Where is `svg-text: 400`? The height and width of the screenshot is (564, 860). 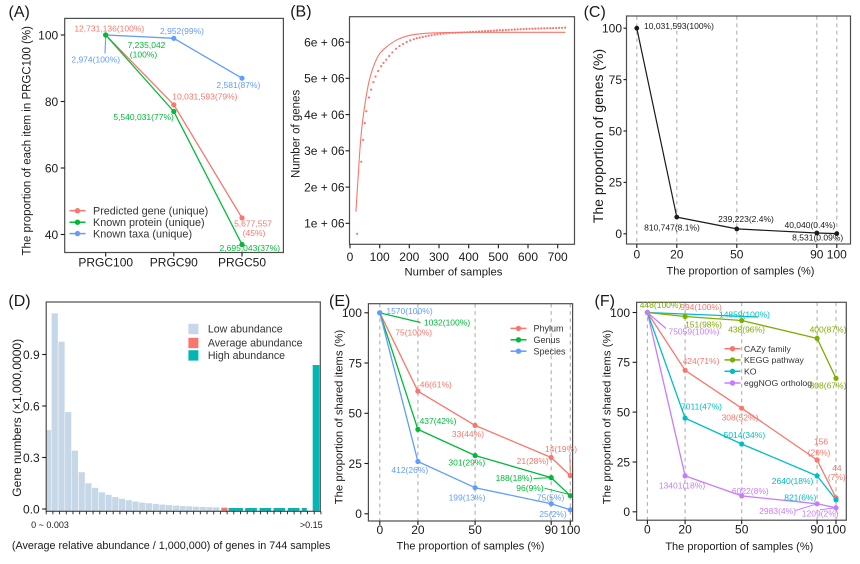
svg-text: 400 is located at coordinates (469, 257).